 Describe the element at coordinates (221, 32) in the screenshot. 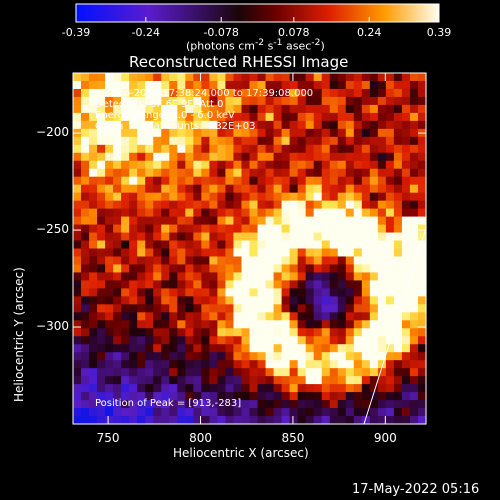

I see `colorbar-tick-label: -0.078` at that location.